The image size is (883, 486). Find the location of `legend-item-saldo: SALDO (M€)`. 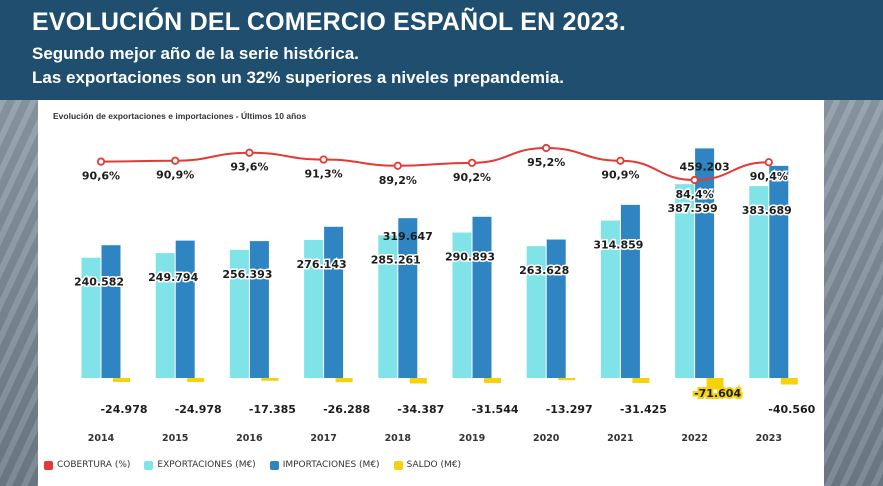

legend-item-saldo: SALDO (M€) is located at coordinates (427, 465).